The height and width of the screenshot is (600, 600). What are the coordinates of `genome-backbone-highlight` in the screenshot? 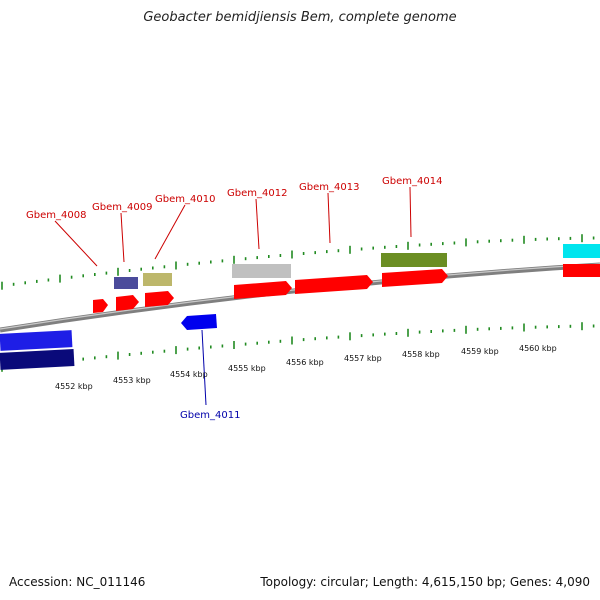 It's located at (300, 296).